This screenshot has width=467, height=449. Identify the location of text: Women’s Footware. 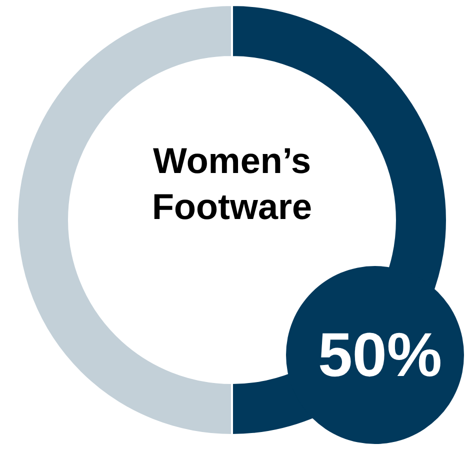
(231, 184).